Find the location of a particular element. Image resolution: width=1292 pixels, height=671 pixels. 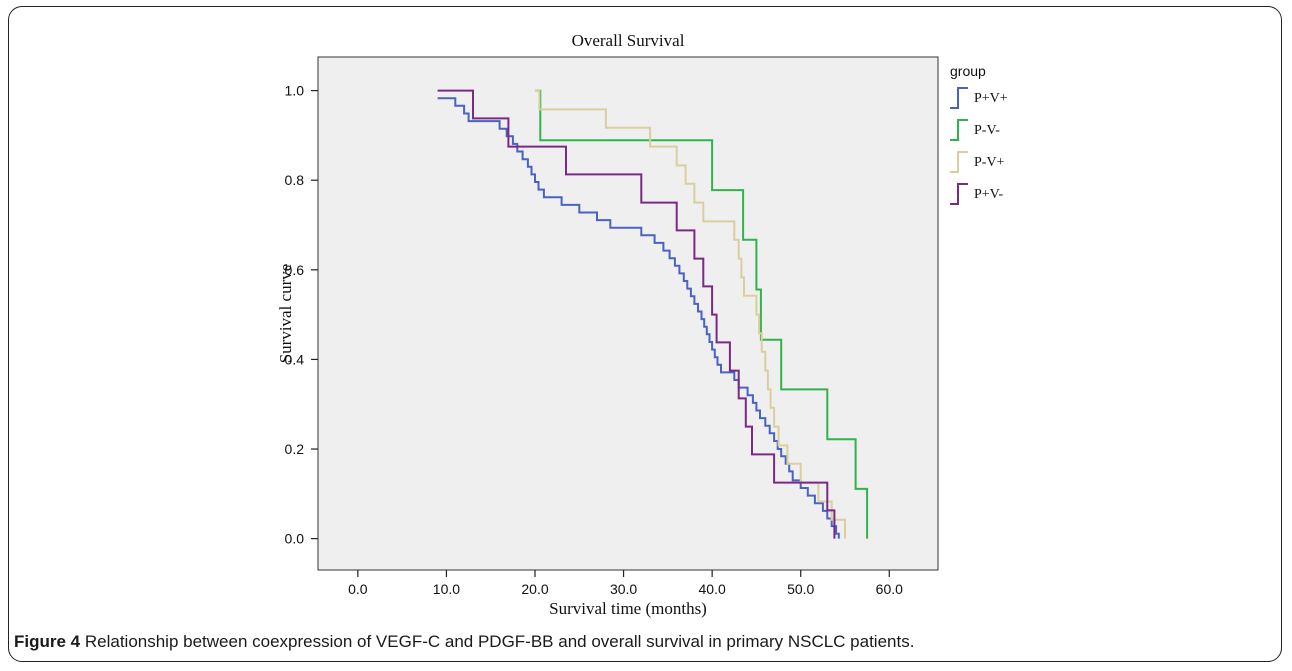

x-axis-label: Survival time (months) is located at coordinates (628, 608).